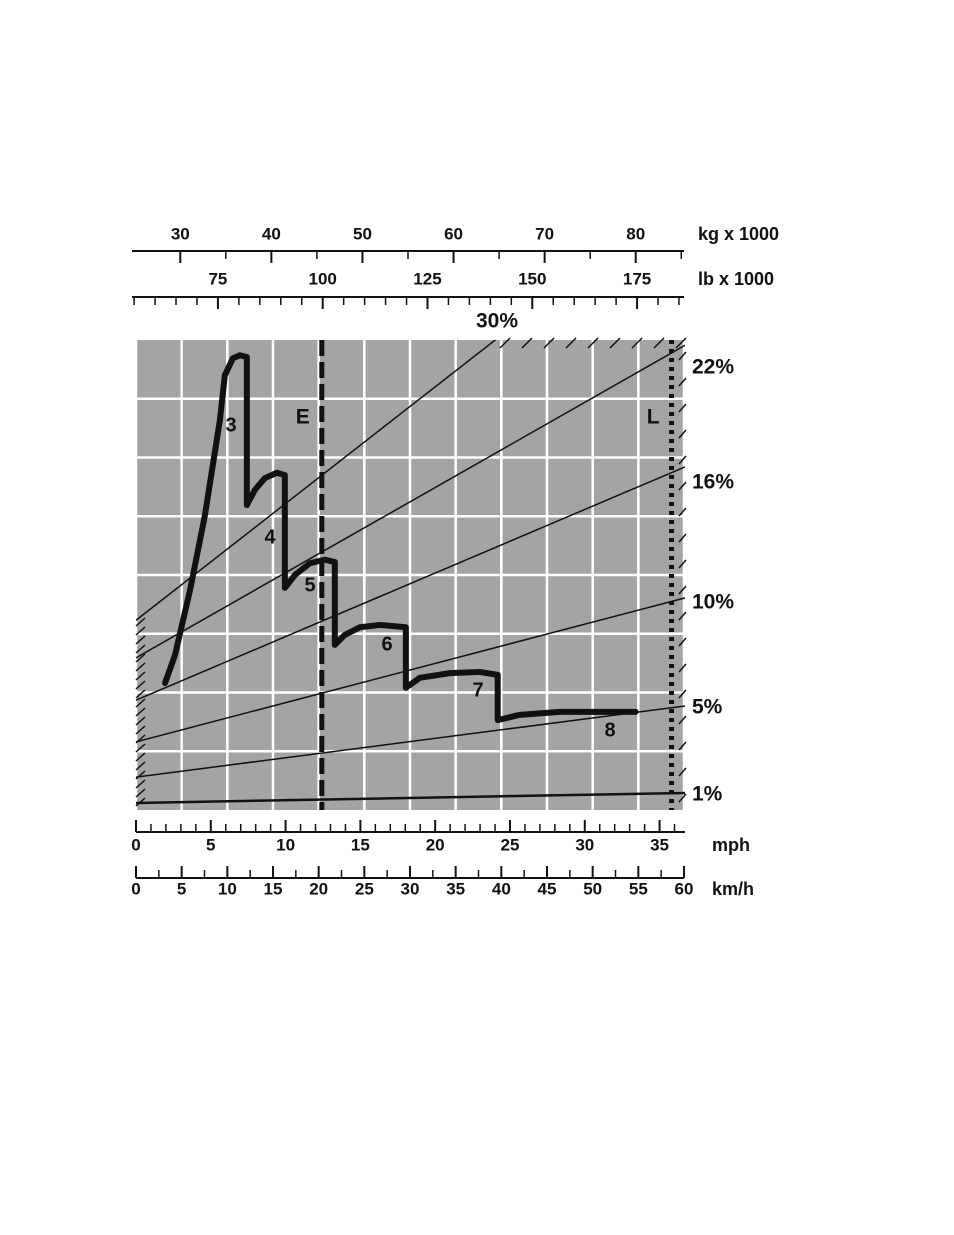  What do you see at coordinates (609, 730) in the screenshot?
I see `gear-label: 8` at bounding box center [609, 730].